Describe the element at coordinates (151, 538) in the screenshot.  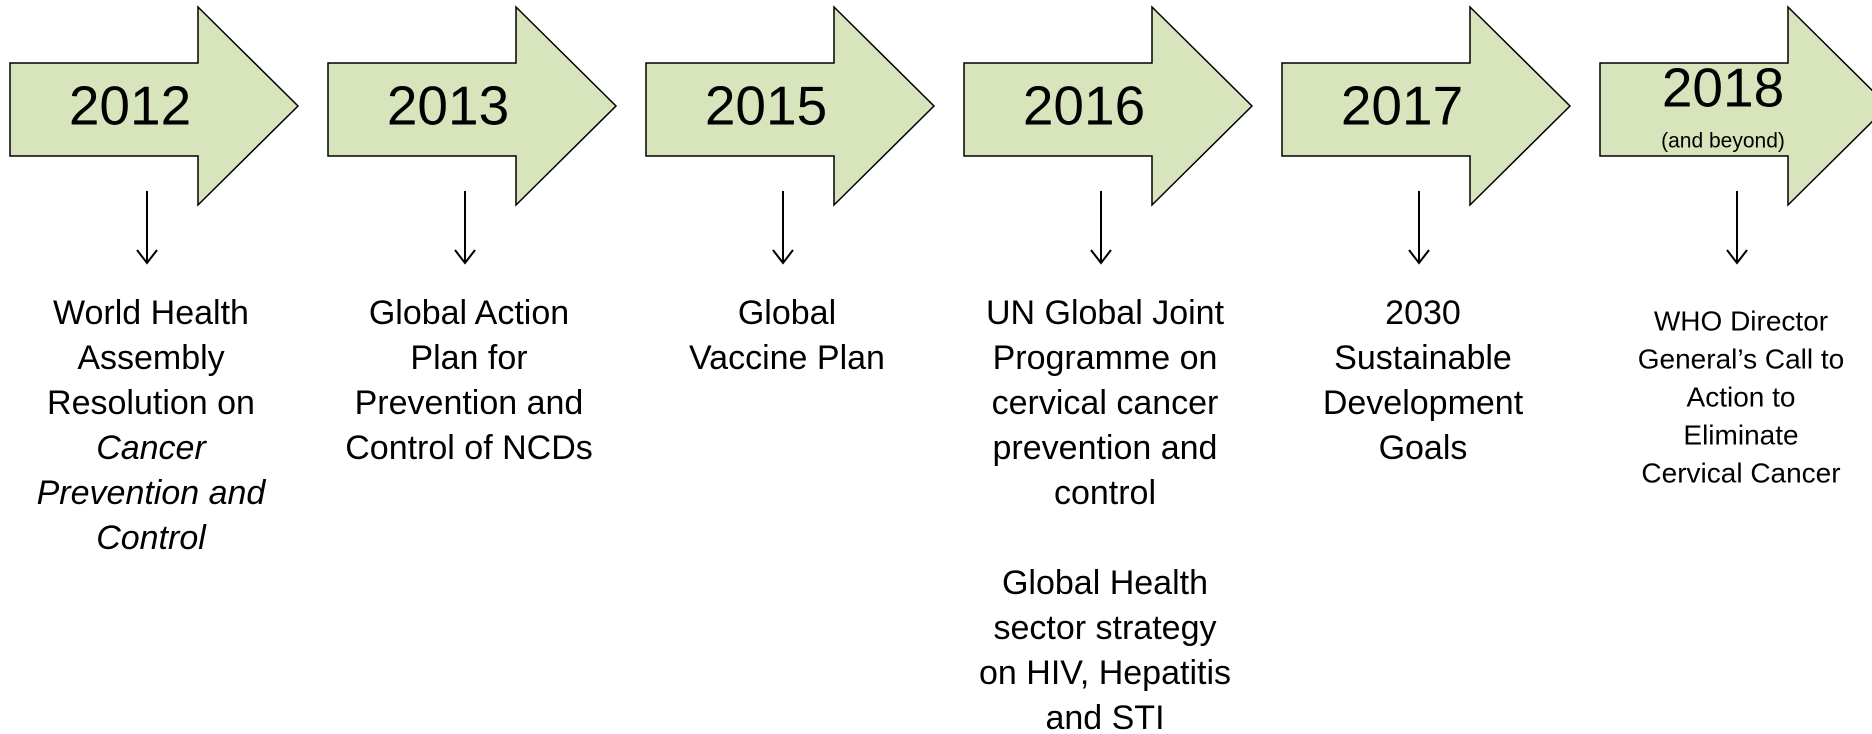
I see `description-line: Control` at that location.